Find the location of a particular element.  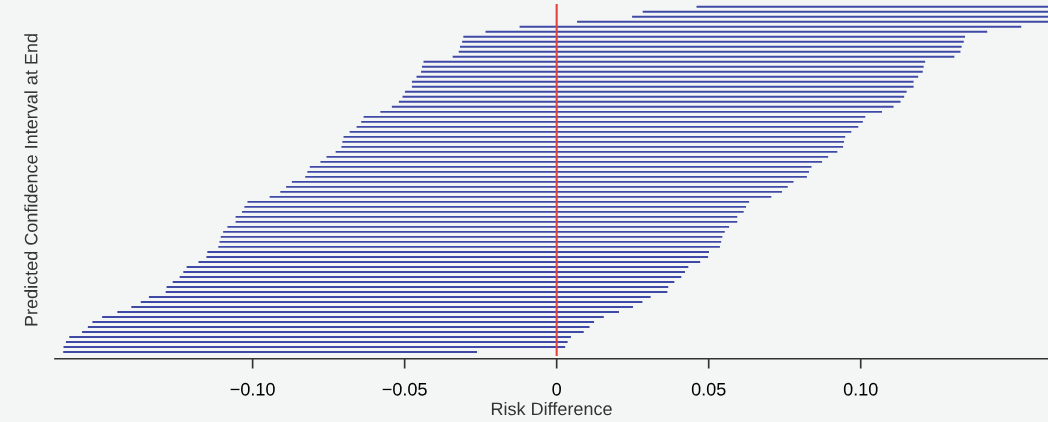

x-axis-title: Risk Difference is located at coordinates (551, 409).